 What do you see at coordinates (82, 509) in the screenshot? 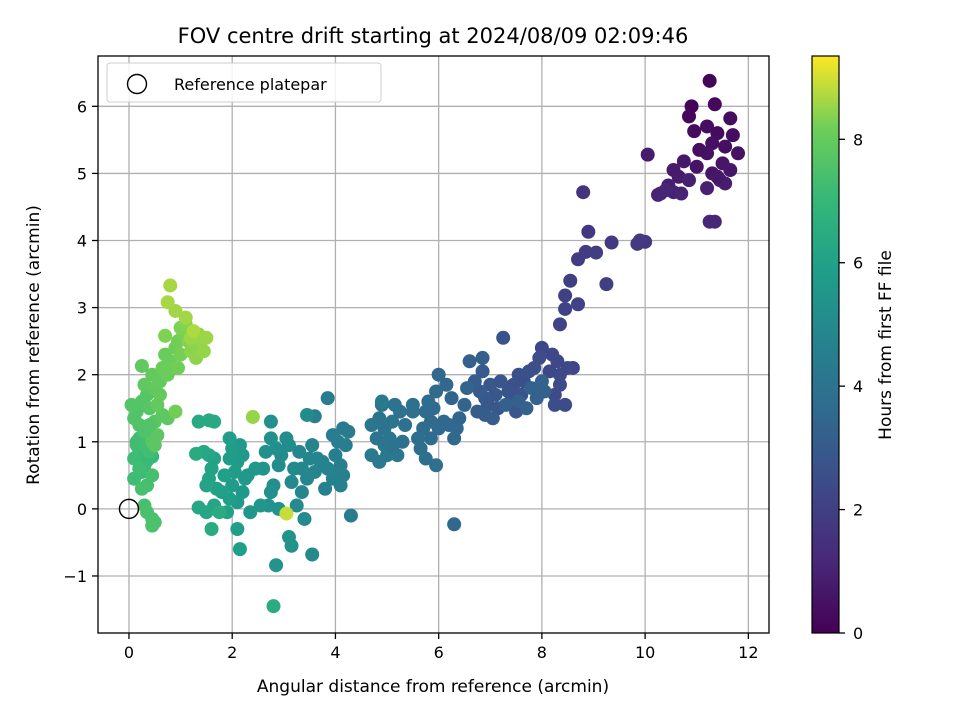
I see `y-tick-label: 0` at bounding box center [82, 509].